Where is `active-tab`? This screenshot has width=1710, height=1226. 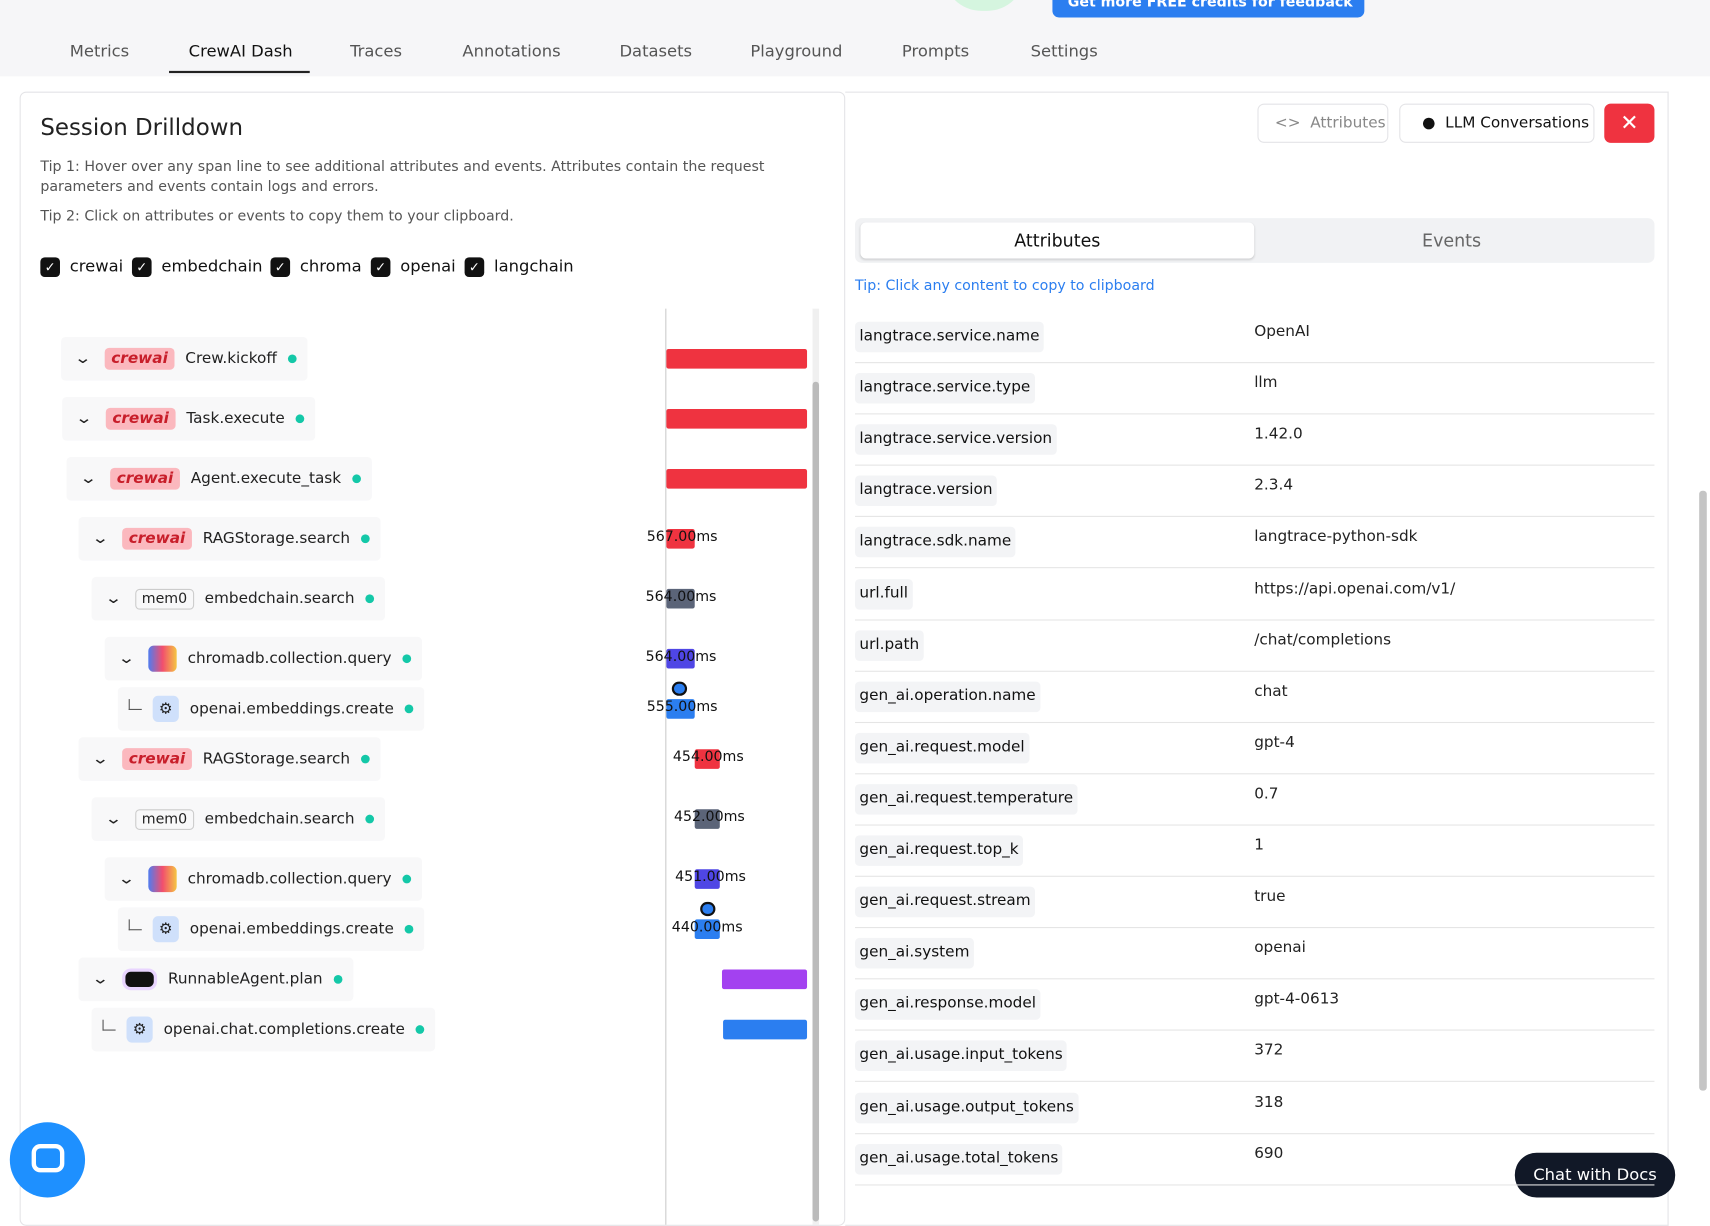 active-tab is located at coordinates (1057, 240).